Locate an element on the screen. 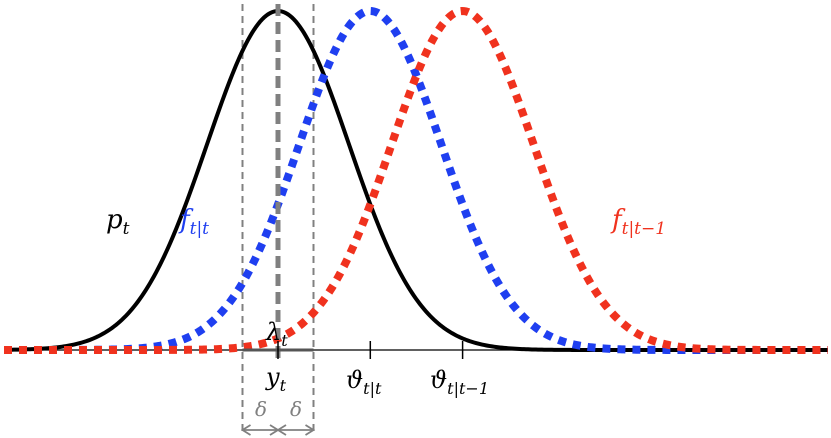 Image resolution: width=831 pixels, height=438 pixels. delta-arrowhead-middle is located at coordinates (278, 430).